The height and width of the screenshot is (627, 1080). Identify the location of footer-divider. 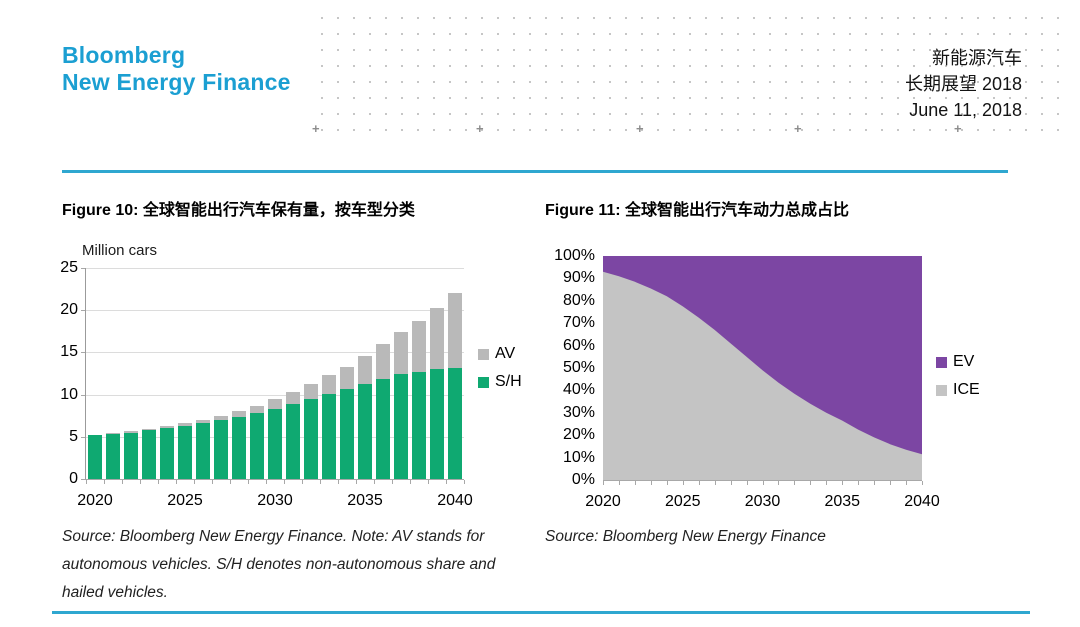
(541, 612).